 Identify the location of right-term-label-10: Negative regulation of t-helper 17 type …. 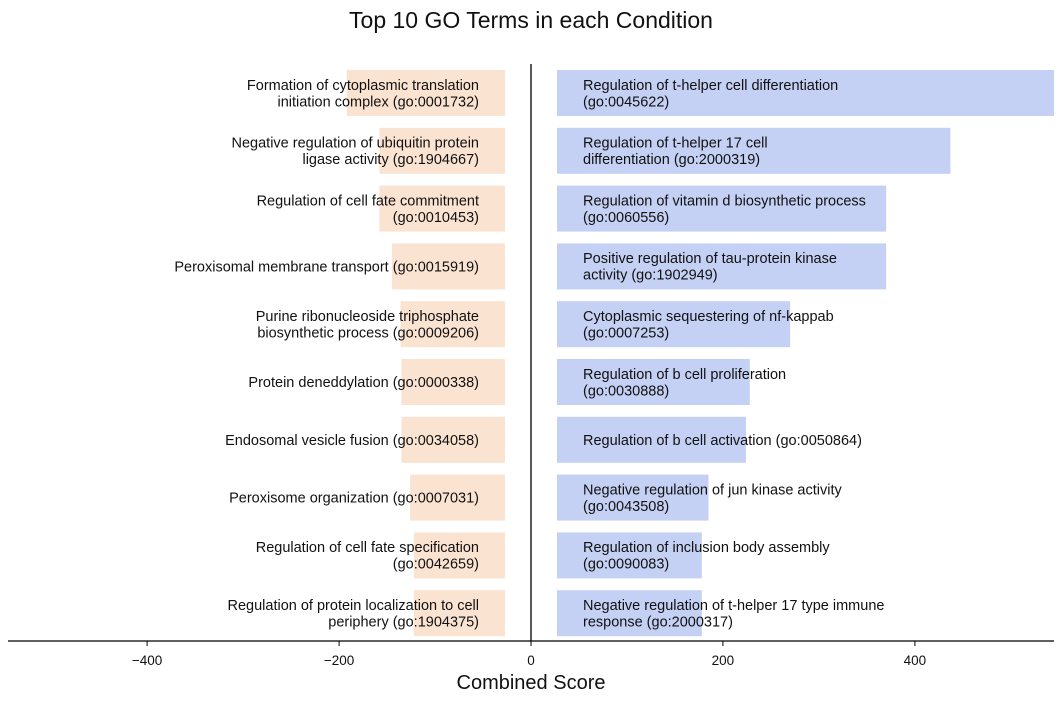
(733, 614).